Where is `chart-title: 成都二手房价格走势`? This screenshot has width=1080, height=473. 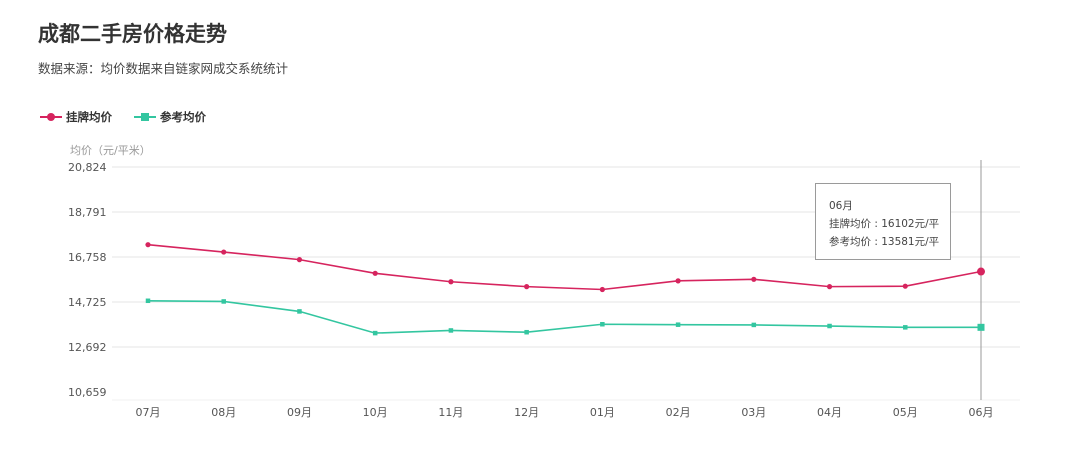
chart-title: 成都二手房价格走势 is located at coordinates (132, 34).